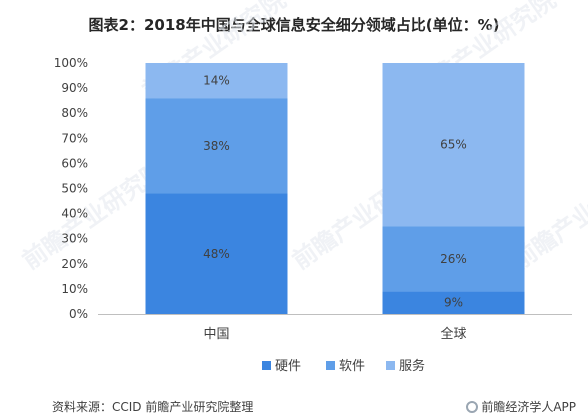 The image size is (588, 420). What do you see at coordinates (74, 289) in the screenshot?
I see `y-tick-label: 10%` at bounding box center [74, 289].